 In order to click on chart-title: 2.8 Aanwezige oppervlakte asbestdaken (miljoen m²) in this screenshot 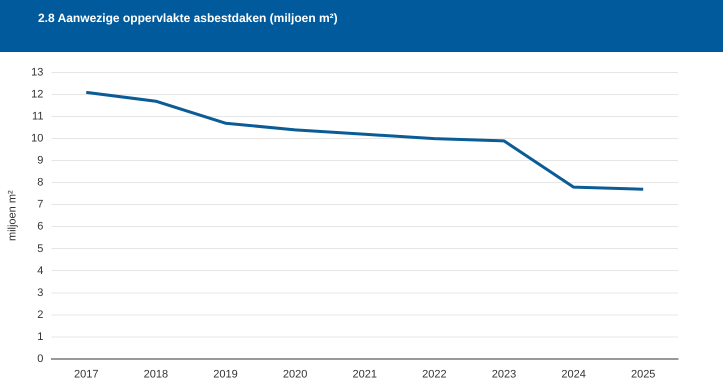, I will do `click(188, 18)`.